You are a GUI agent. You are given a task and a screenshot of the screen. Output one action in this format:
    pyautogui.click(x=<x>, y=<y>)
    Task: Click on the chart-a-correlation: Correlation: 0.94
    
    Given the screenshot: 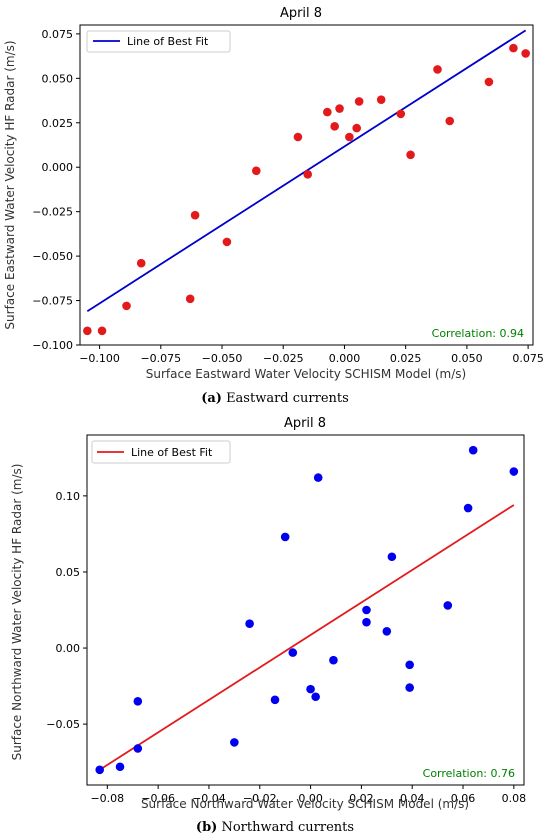 What is the action you would take?
    pyautogui.click(x=478, y=333)
    